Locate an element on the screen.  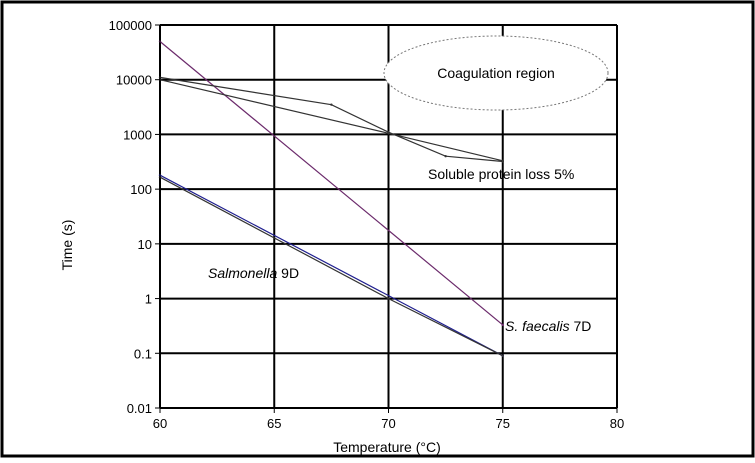
annotation-soluble-protein-loss: Soluble protein loss 5% is located at coordinates (501, 174).